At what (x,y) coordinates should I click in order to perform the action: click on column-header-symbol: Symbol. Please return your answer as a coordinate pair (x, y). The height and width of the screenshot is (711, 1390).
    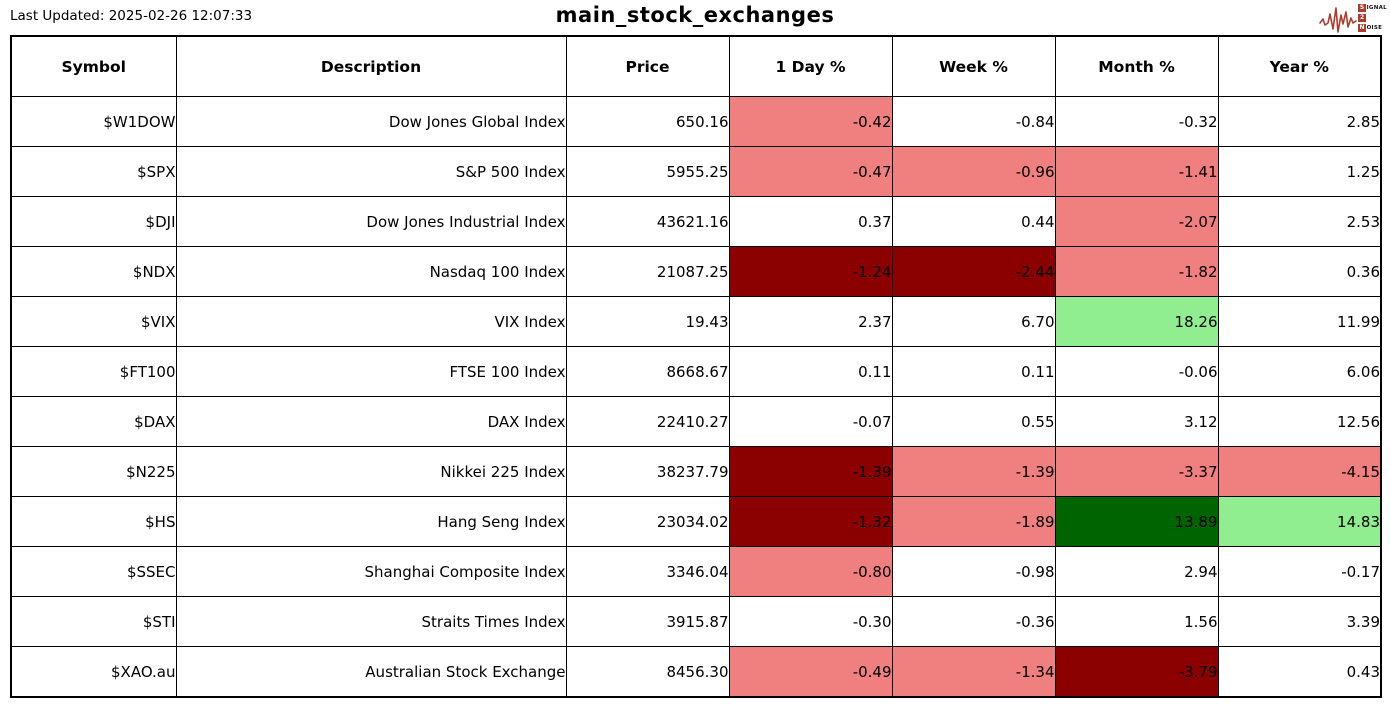
    Looking at the image, I should click on (93, 66).